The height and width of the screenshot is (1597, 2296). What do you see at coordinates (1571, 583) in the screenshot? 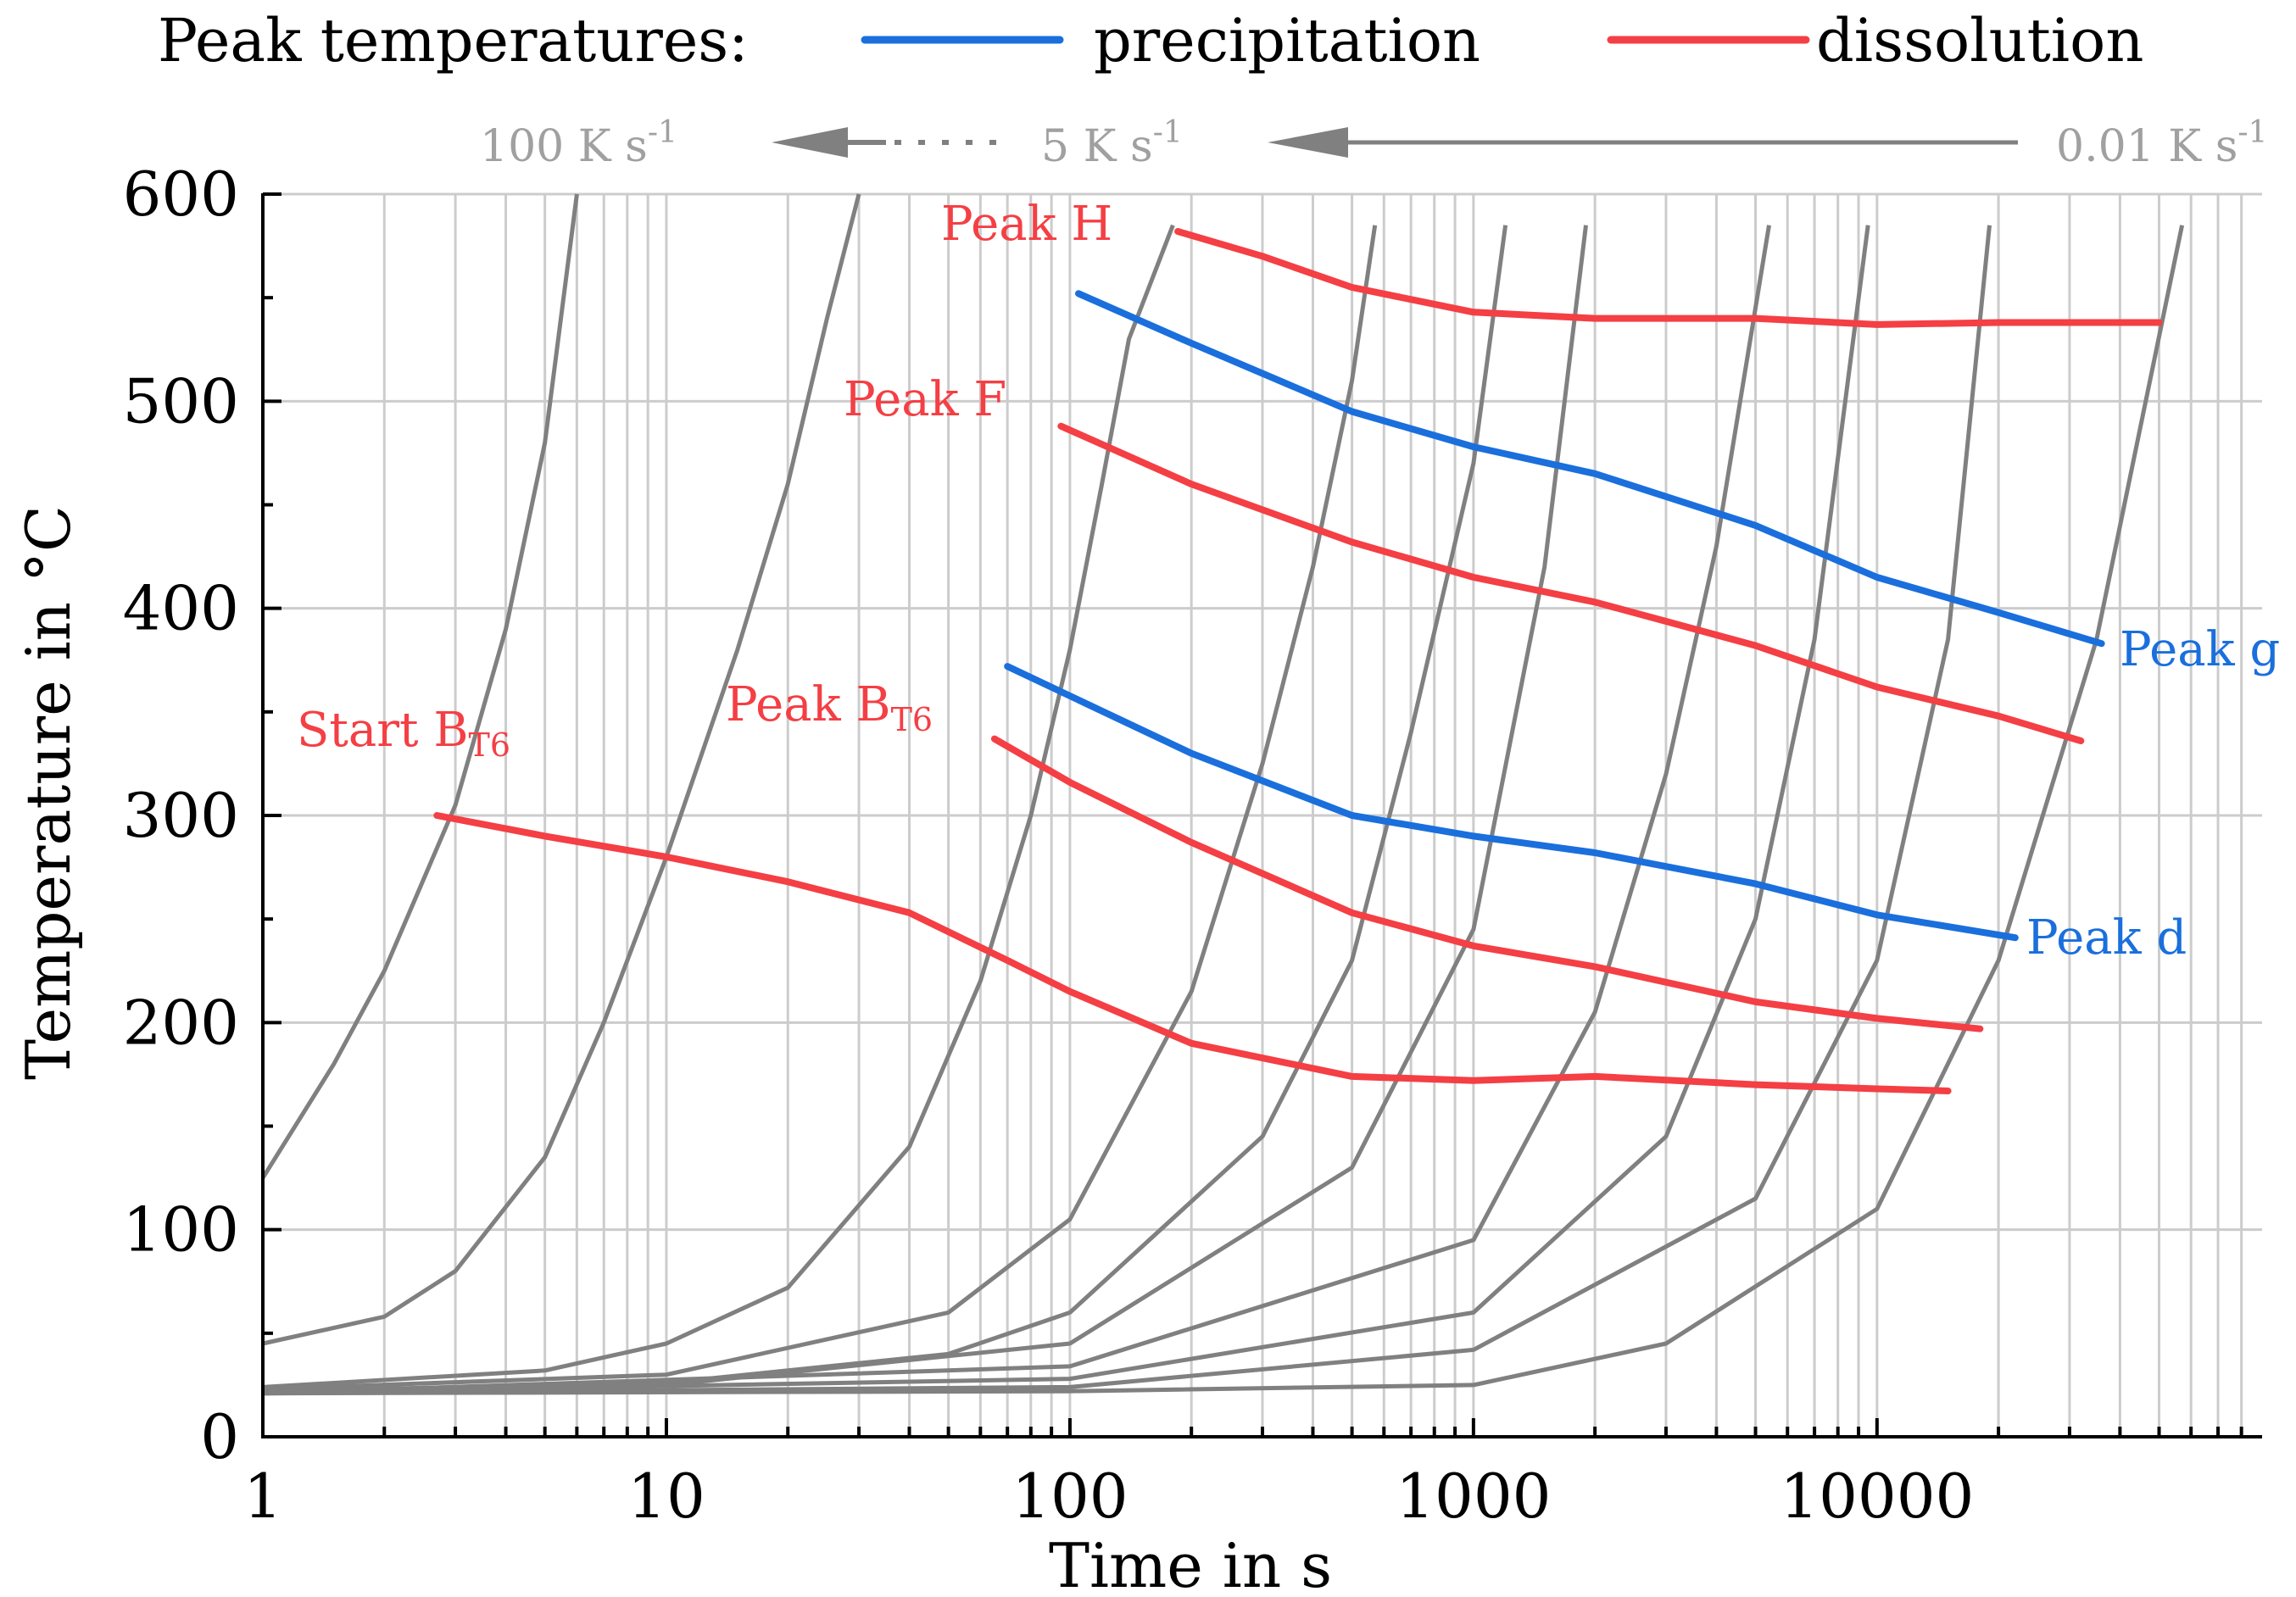
I see `series-peak-f` at bounding box center [1571, 583].